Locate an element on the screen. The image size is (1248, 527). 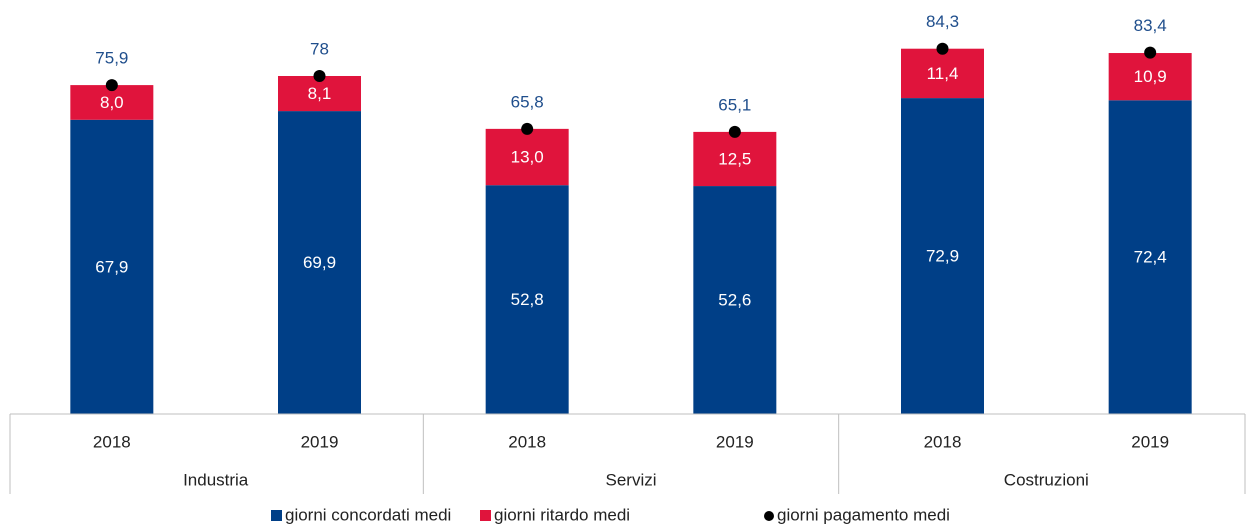
group-label: Servizi is located at coordinates (630, 479).